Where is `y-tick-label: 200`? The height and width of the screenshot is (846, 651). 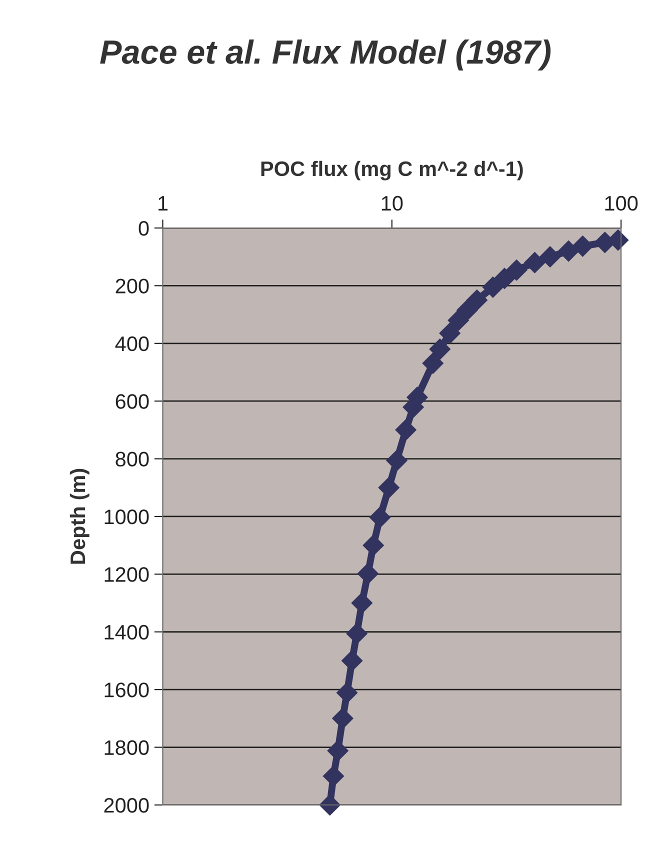
y-tick-label: 200 is located at coordinates (132, 286).